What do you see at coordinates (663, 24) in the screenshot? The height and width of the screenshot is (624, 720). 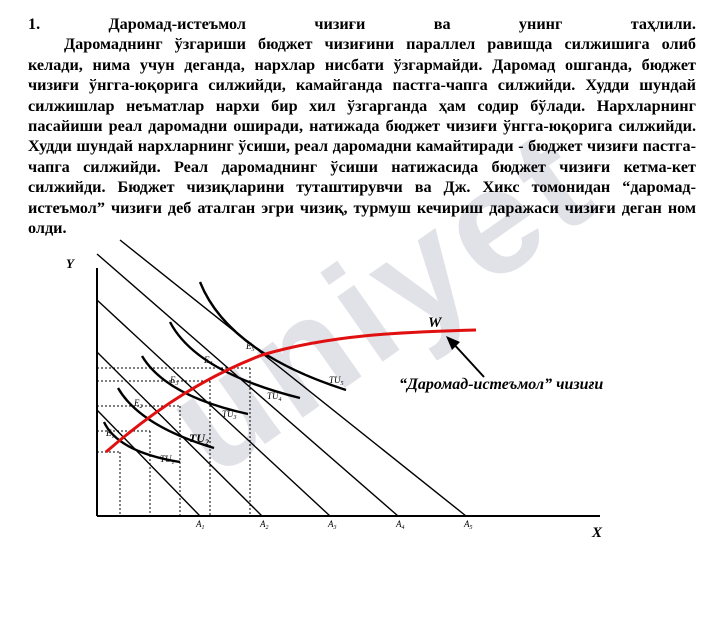 I see `heading-word: таҳлили.` at bounding box center [663, 24].